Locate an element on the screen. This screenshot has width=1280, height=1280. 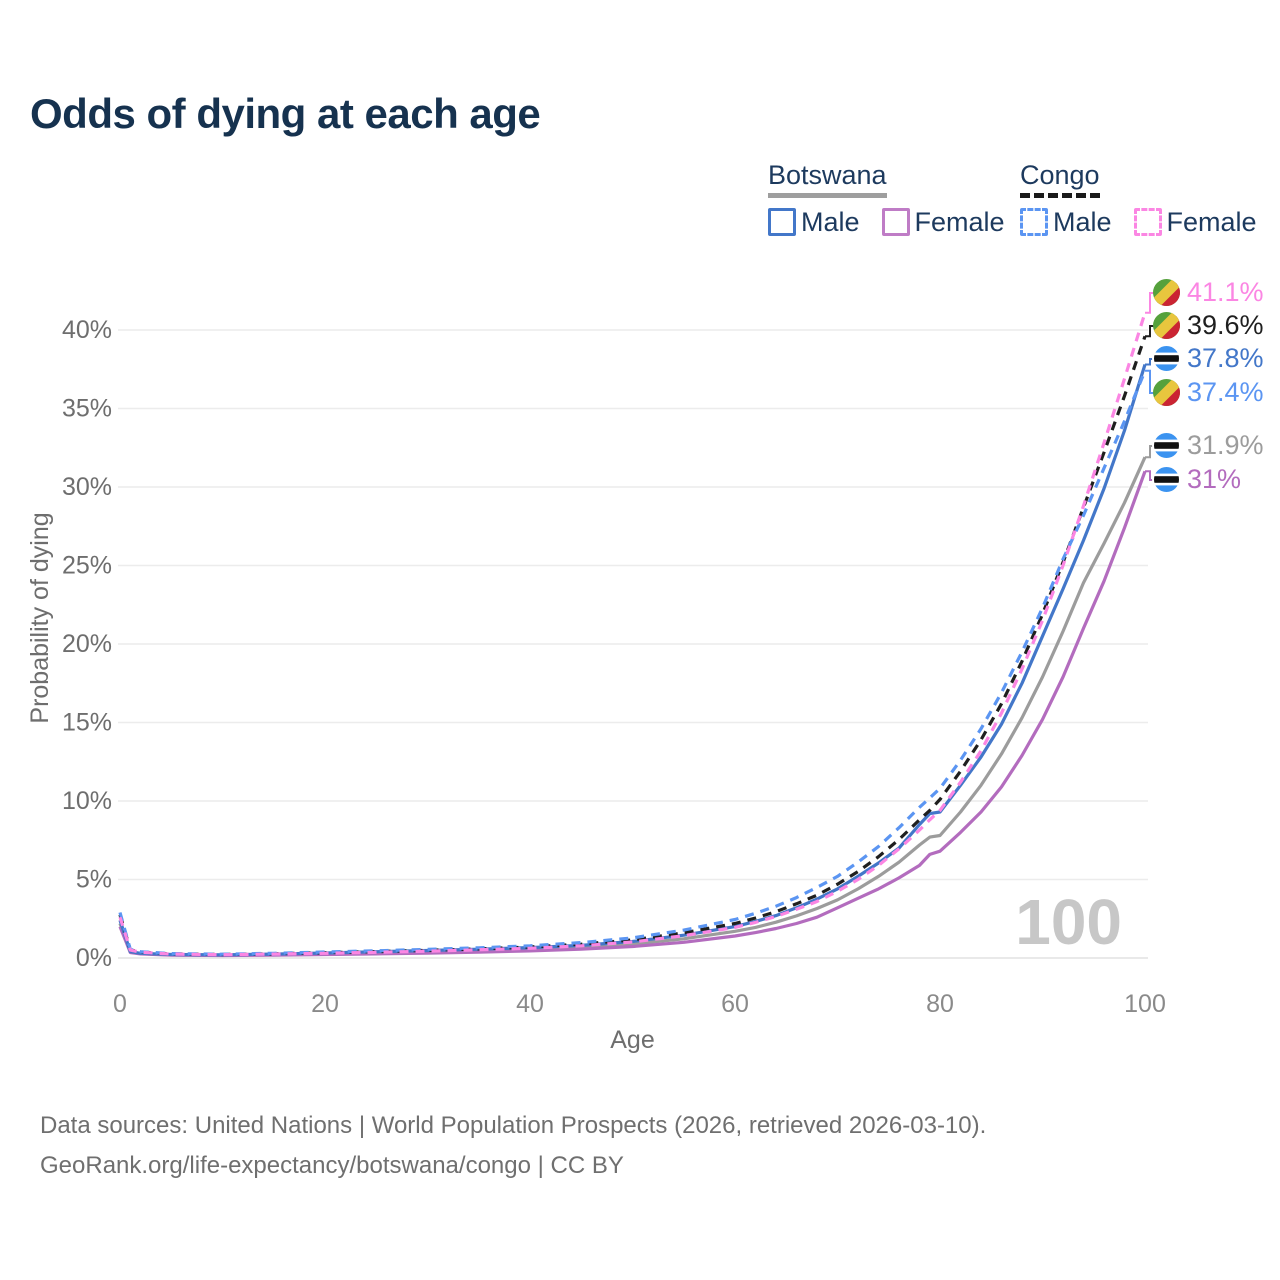
y-tick-label: 5% is located at coordinates (94, 880).